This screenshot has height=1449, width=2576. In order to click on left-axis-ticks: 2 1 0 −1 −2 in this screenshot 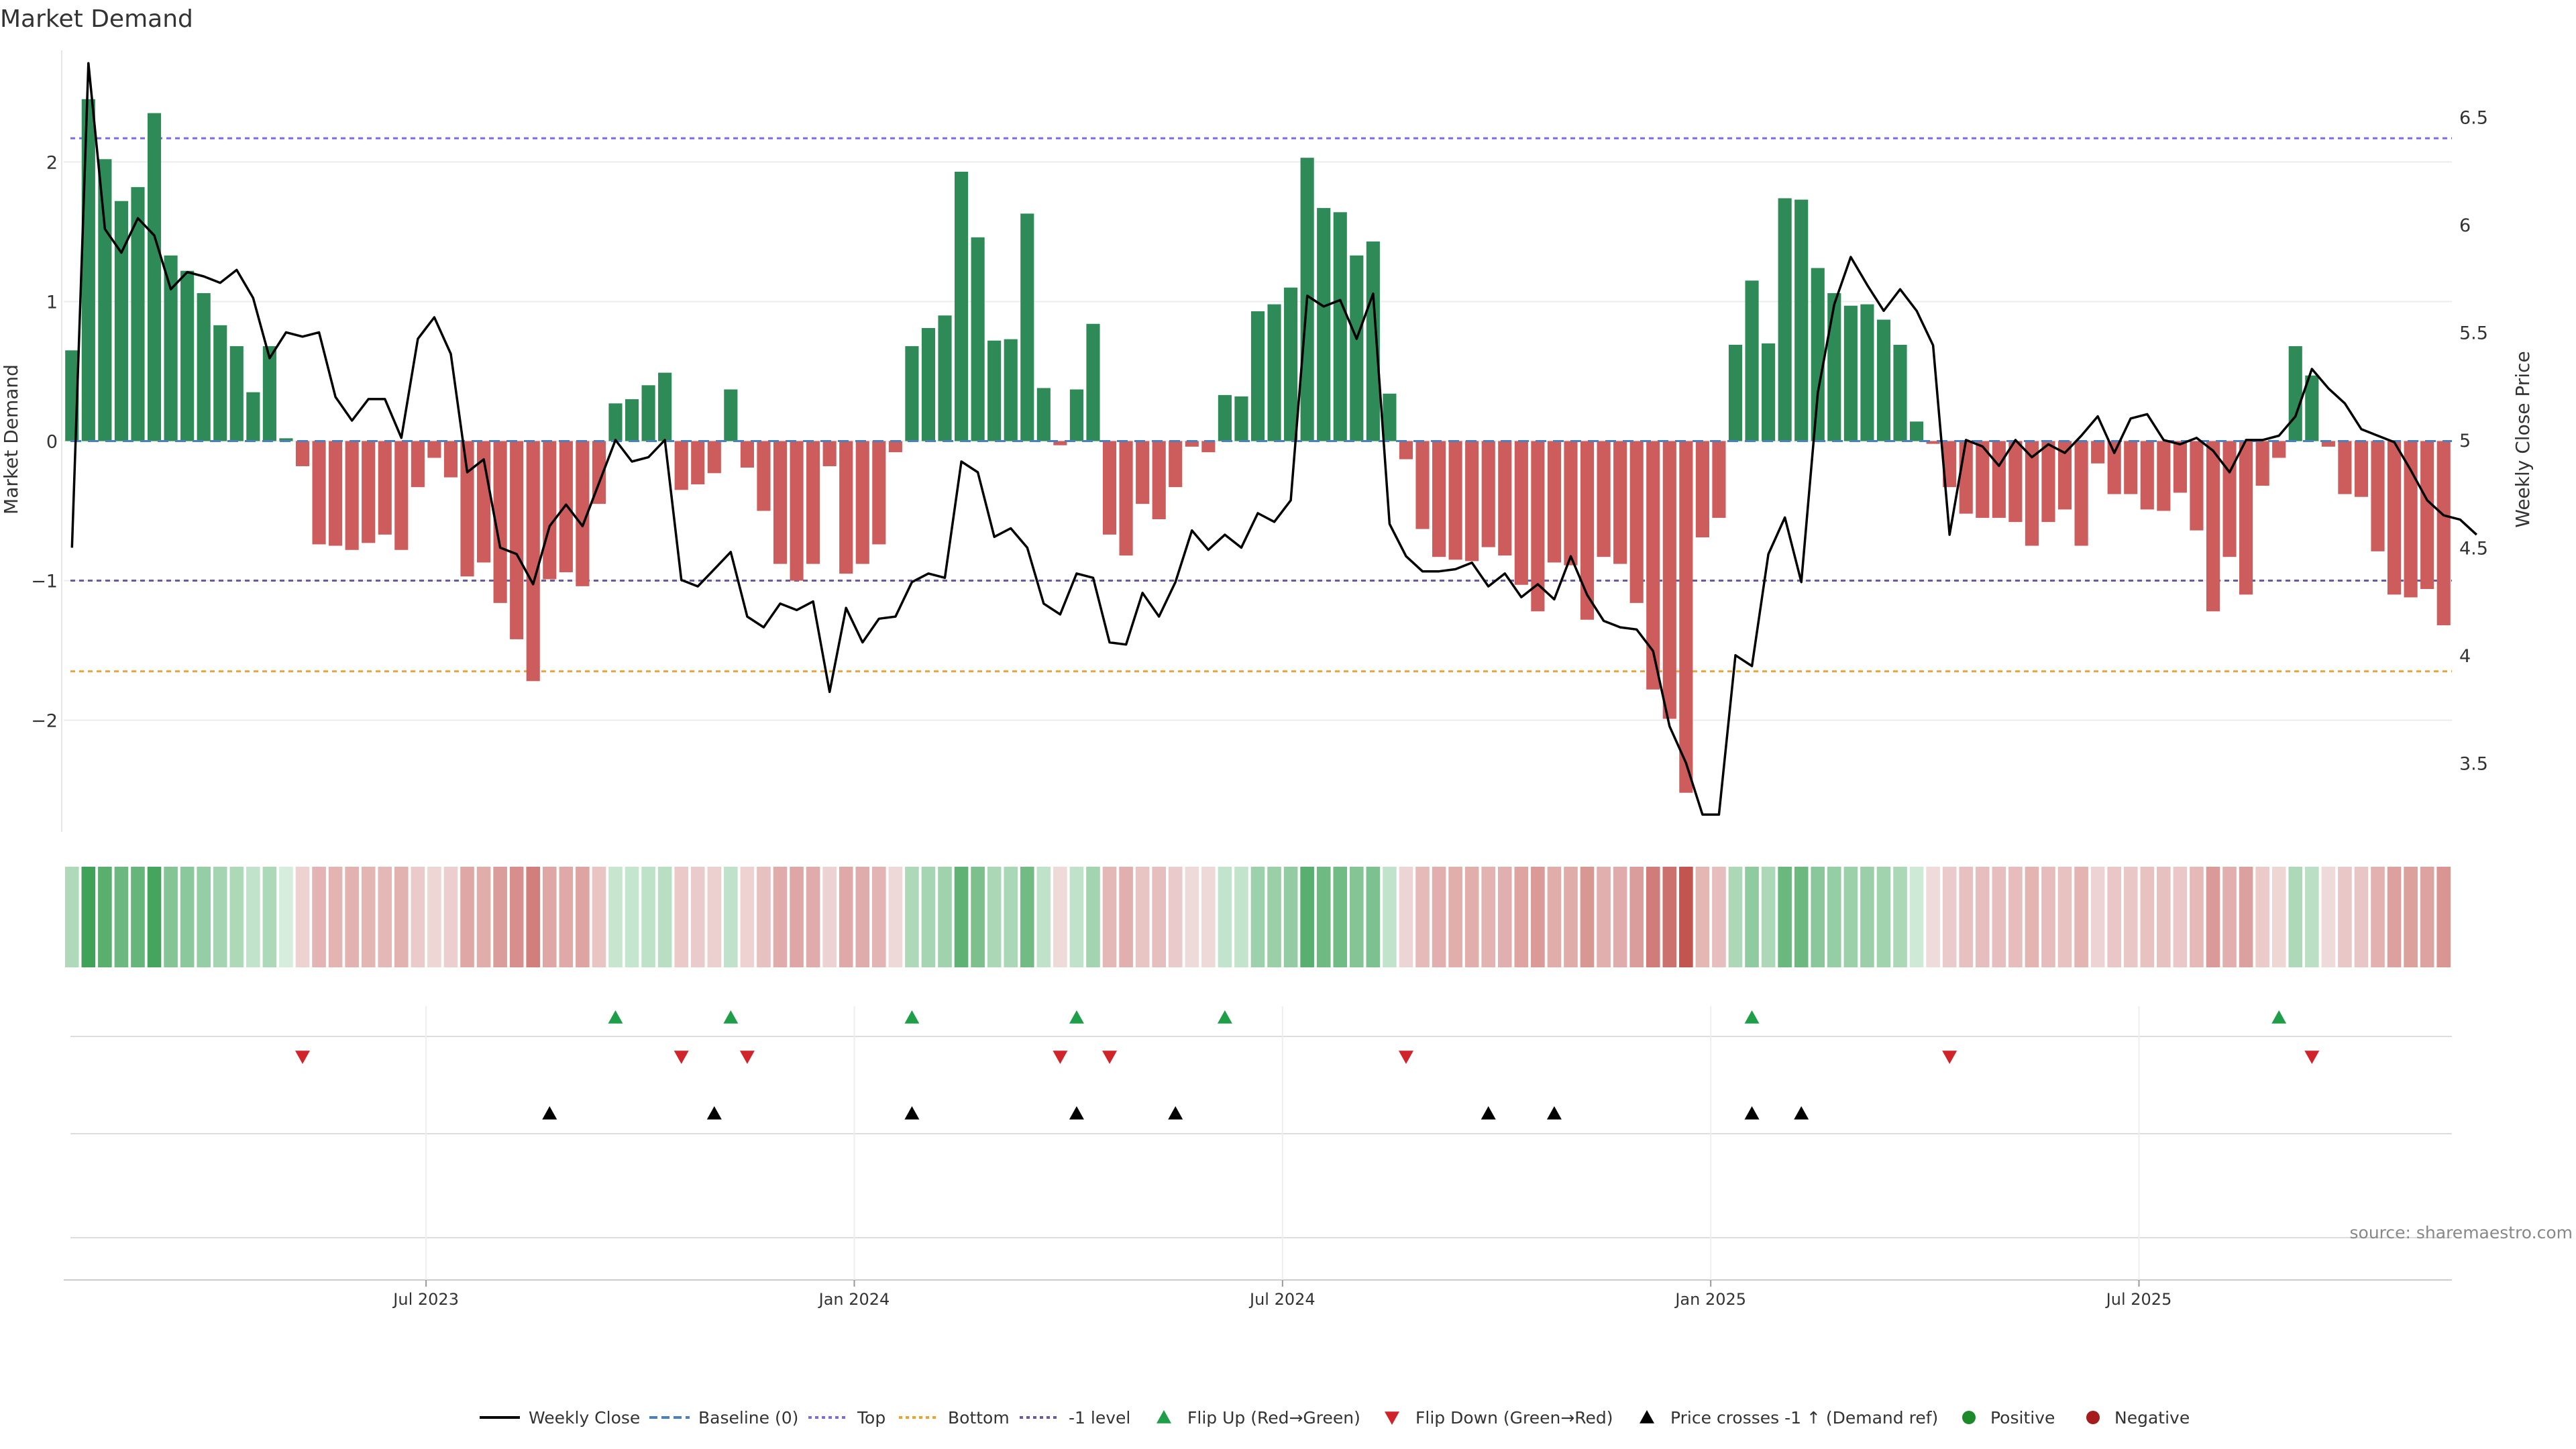, I will do `click(44, 441)`.